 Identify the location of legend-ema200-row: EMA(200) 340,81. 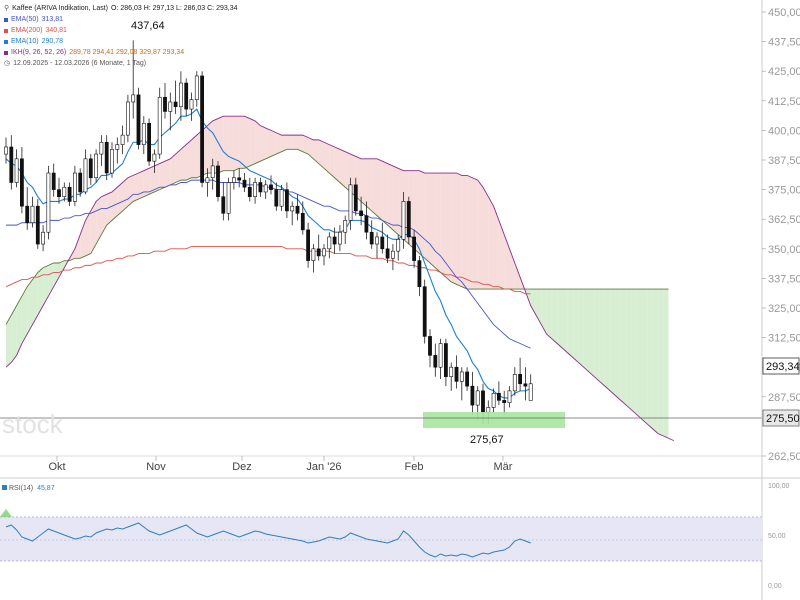
(120, 30).